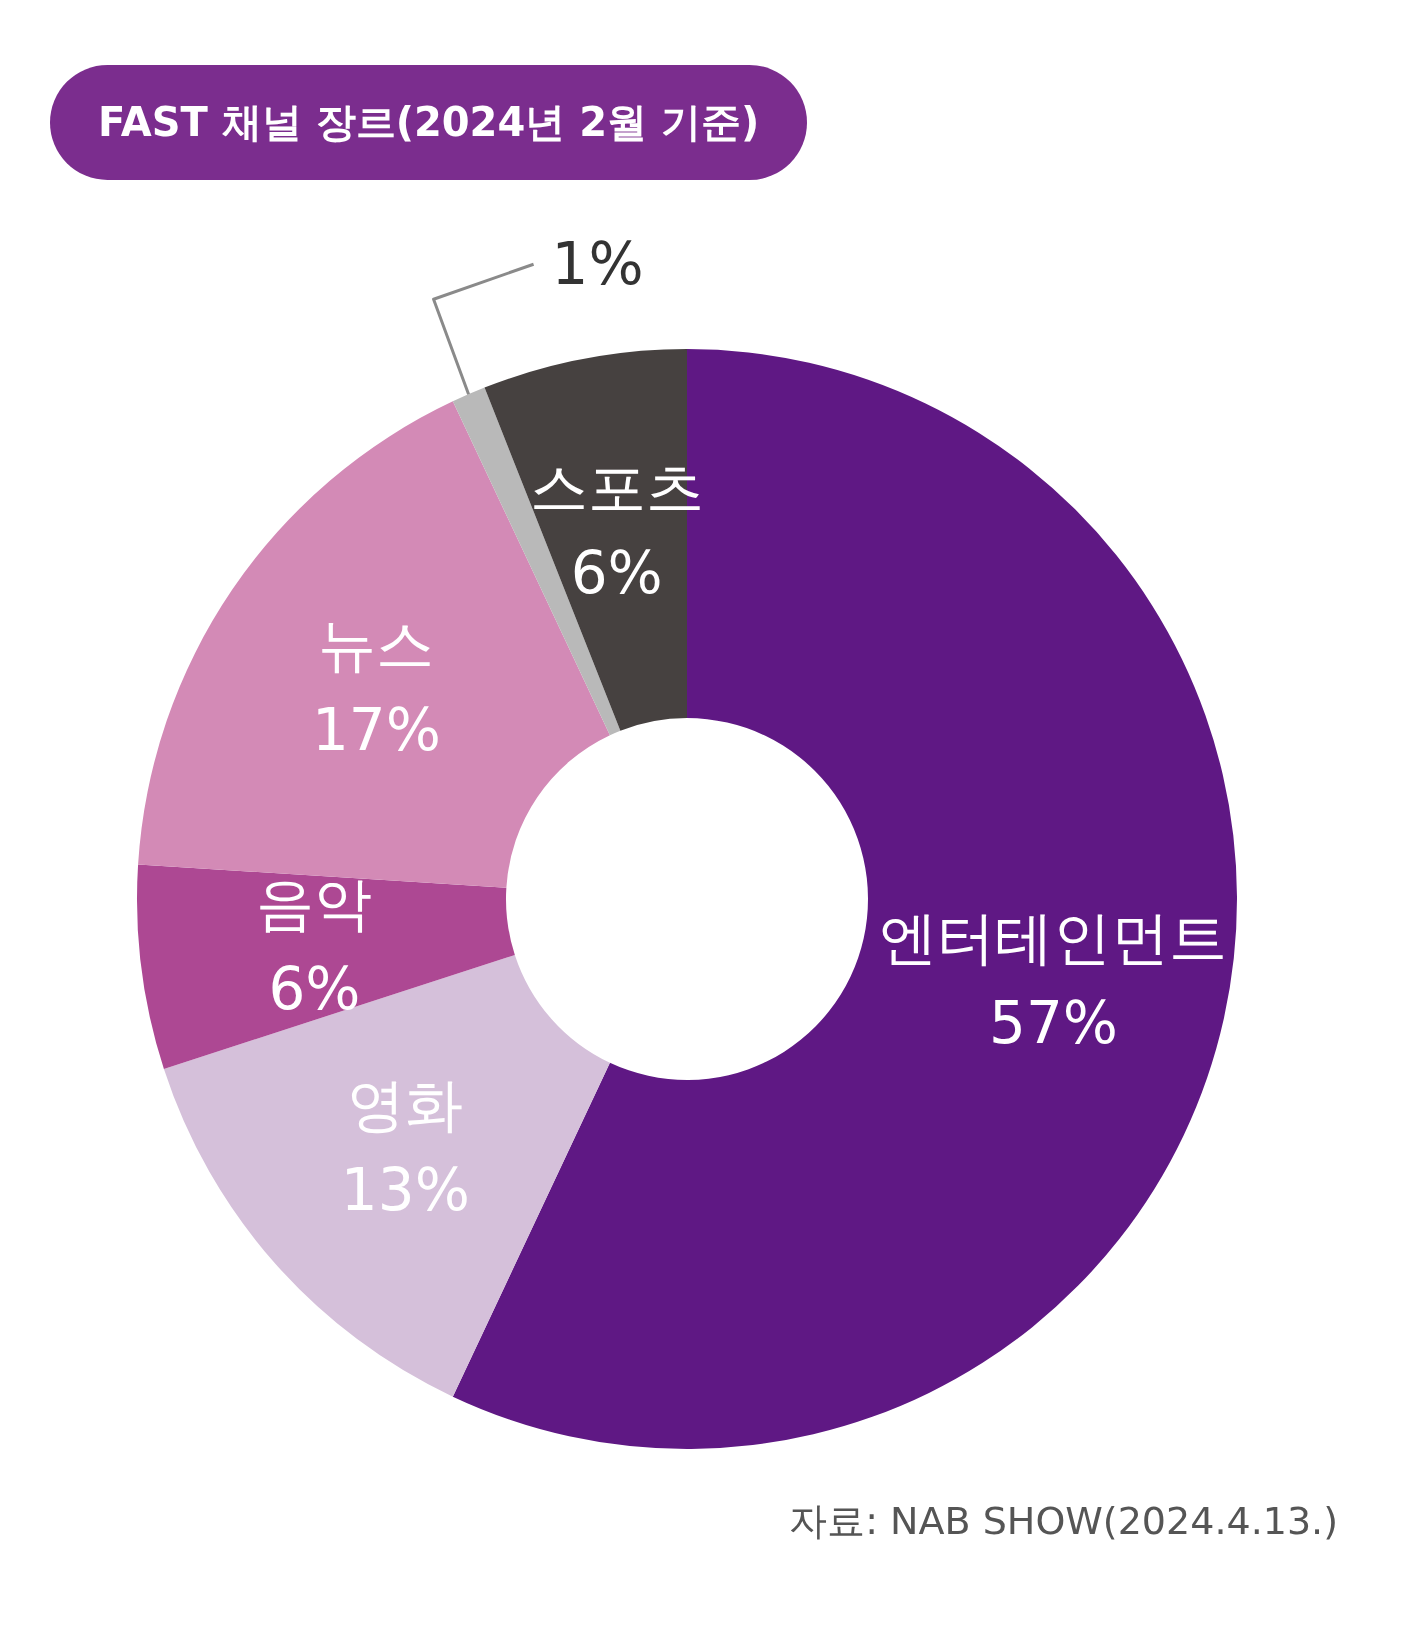 This screenshot has width=1406, height=1626. What do you see at coordinates (1053, 1023) in the screenshot?
I see `data-label: 57%` at bounding box center [1053, 1023].